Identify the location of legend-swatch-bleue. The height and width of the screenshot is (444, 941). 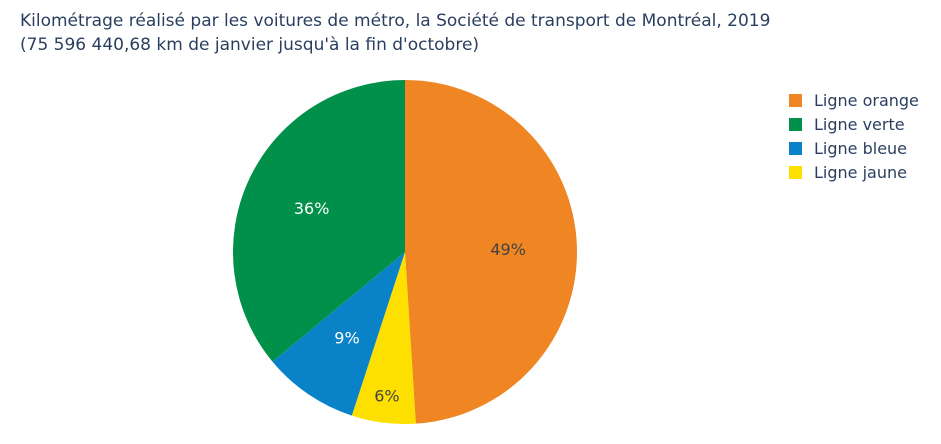
(795, 148).